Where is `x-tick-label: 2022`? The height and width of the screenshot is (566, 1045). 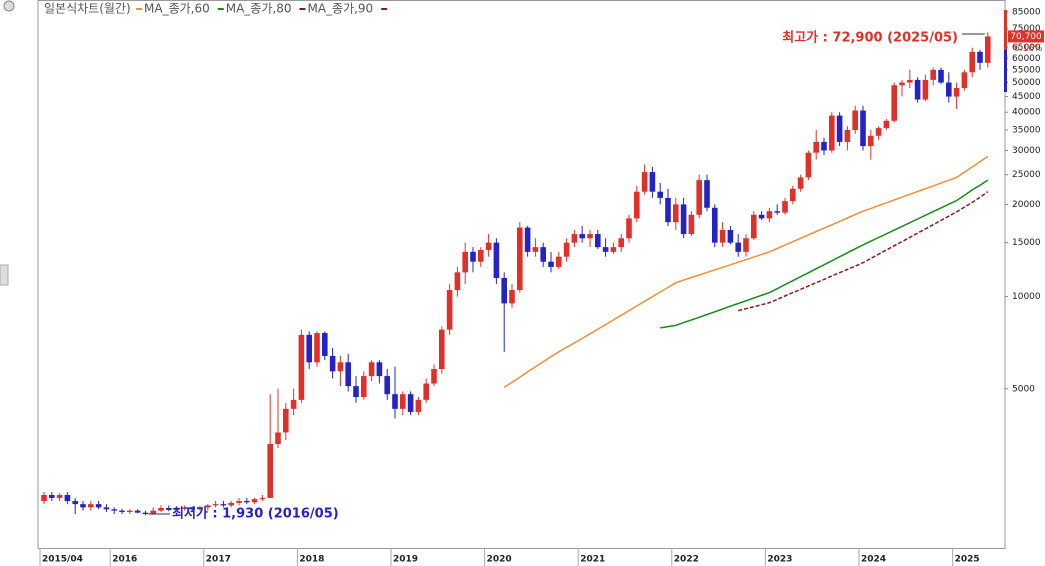 x-tick-label: 2022 is located at coordinates (686, 560).